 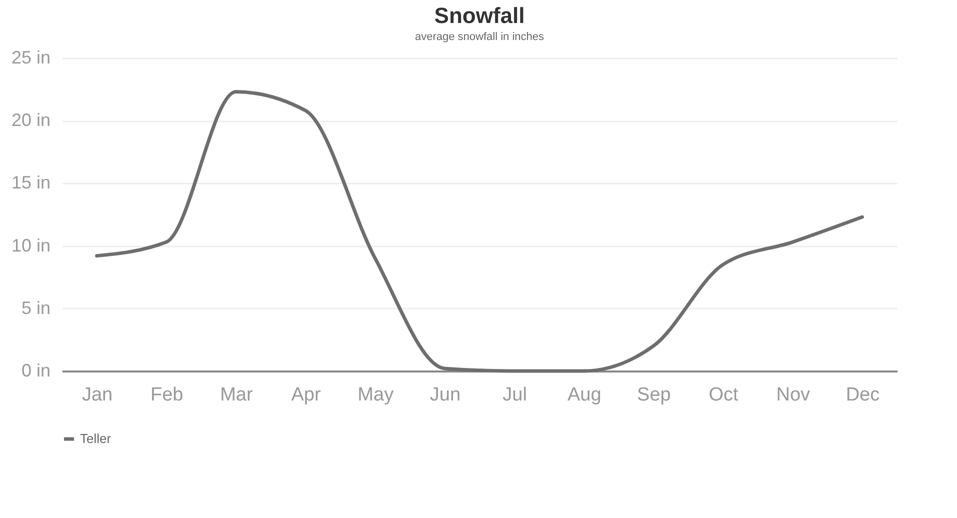 I want to click on legend-label: Teller, so click(x=96, y=438).